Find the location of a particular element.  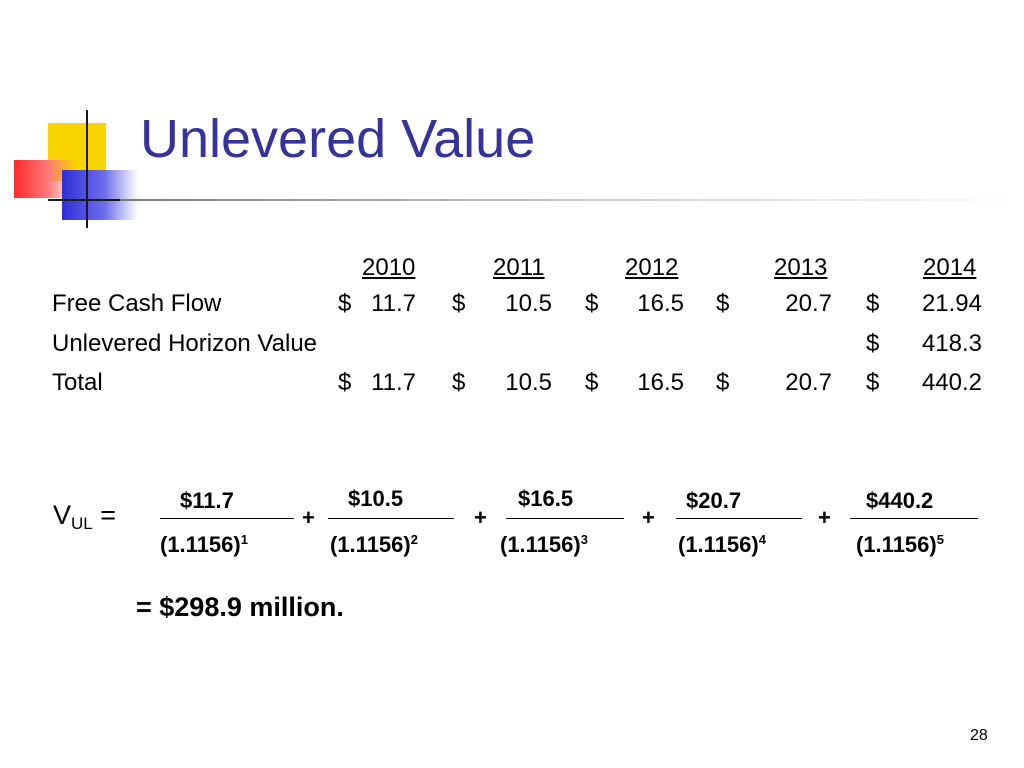

fraction-numerator: $16.5 is located at coordinates (546, 498).